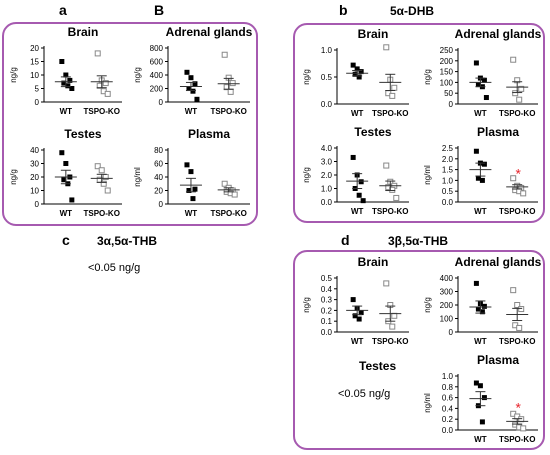  Describe the element at coordinates (448, 398) in the screenshot. I see `y-tick-label: 0.6` at that location.